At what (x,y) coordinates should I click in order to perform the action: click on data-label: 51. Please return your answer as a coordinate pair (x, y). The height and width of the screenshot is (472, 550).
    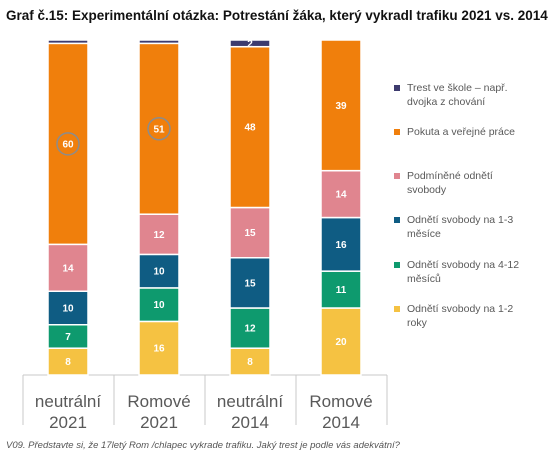
    Looking at the image, I should click on (159, 129).